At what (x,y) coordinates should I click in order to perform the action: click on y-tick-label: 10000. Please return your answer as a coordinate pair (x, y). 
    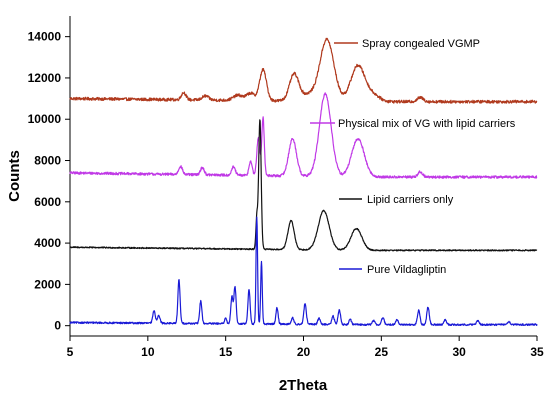
    Looking at the image, I should click on (45, 119).